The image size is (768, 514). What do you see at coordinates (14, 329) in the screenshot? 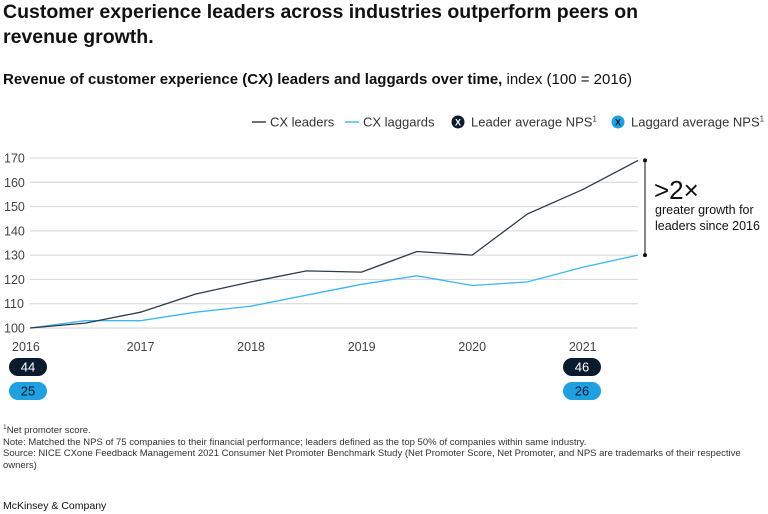
I see `y-tick-label-100: 100` at bounding box center [14, 329].